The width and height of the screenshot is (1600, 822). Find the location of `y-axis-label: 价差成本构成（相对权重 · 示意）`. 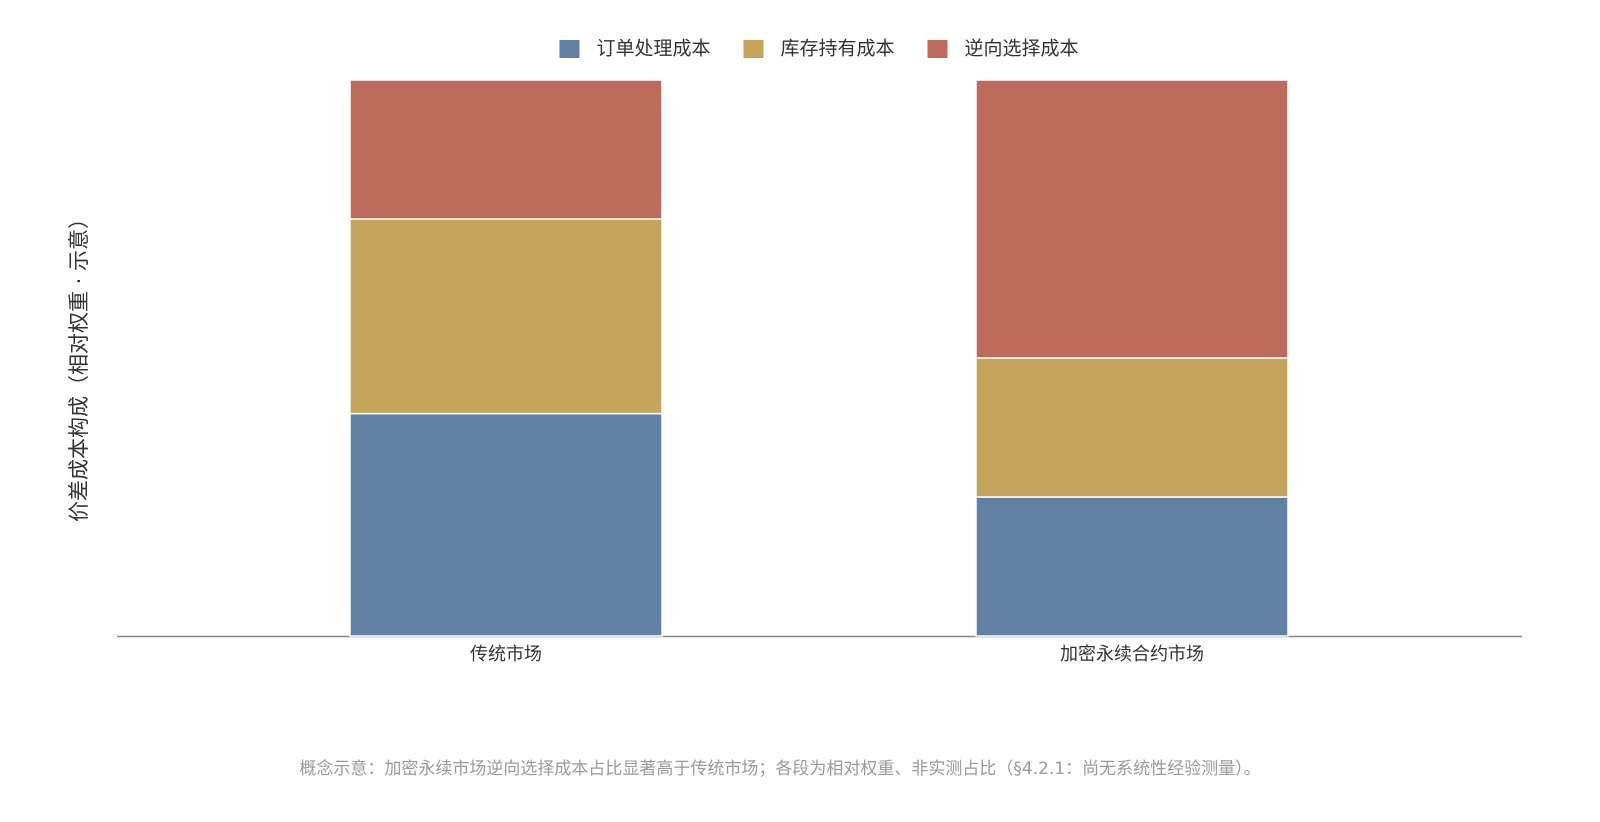

y-axis-label: 价差成本构成（相对权重 · 示意） is located at coordinates (79, 365).